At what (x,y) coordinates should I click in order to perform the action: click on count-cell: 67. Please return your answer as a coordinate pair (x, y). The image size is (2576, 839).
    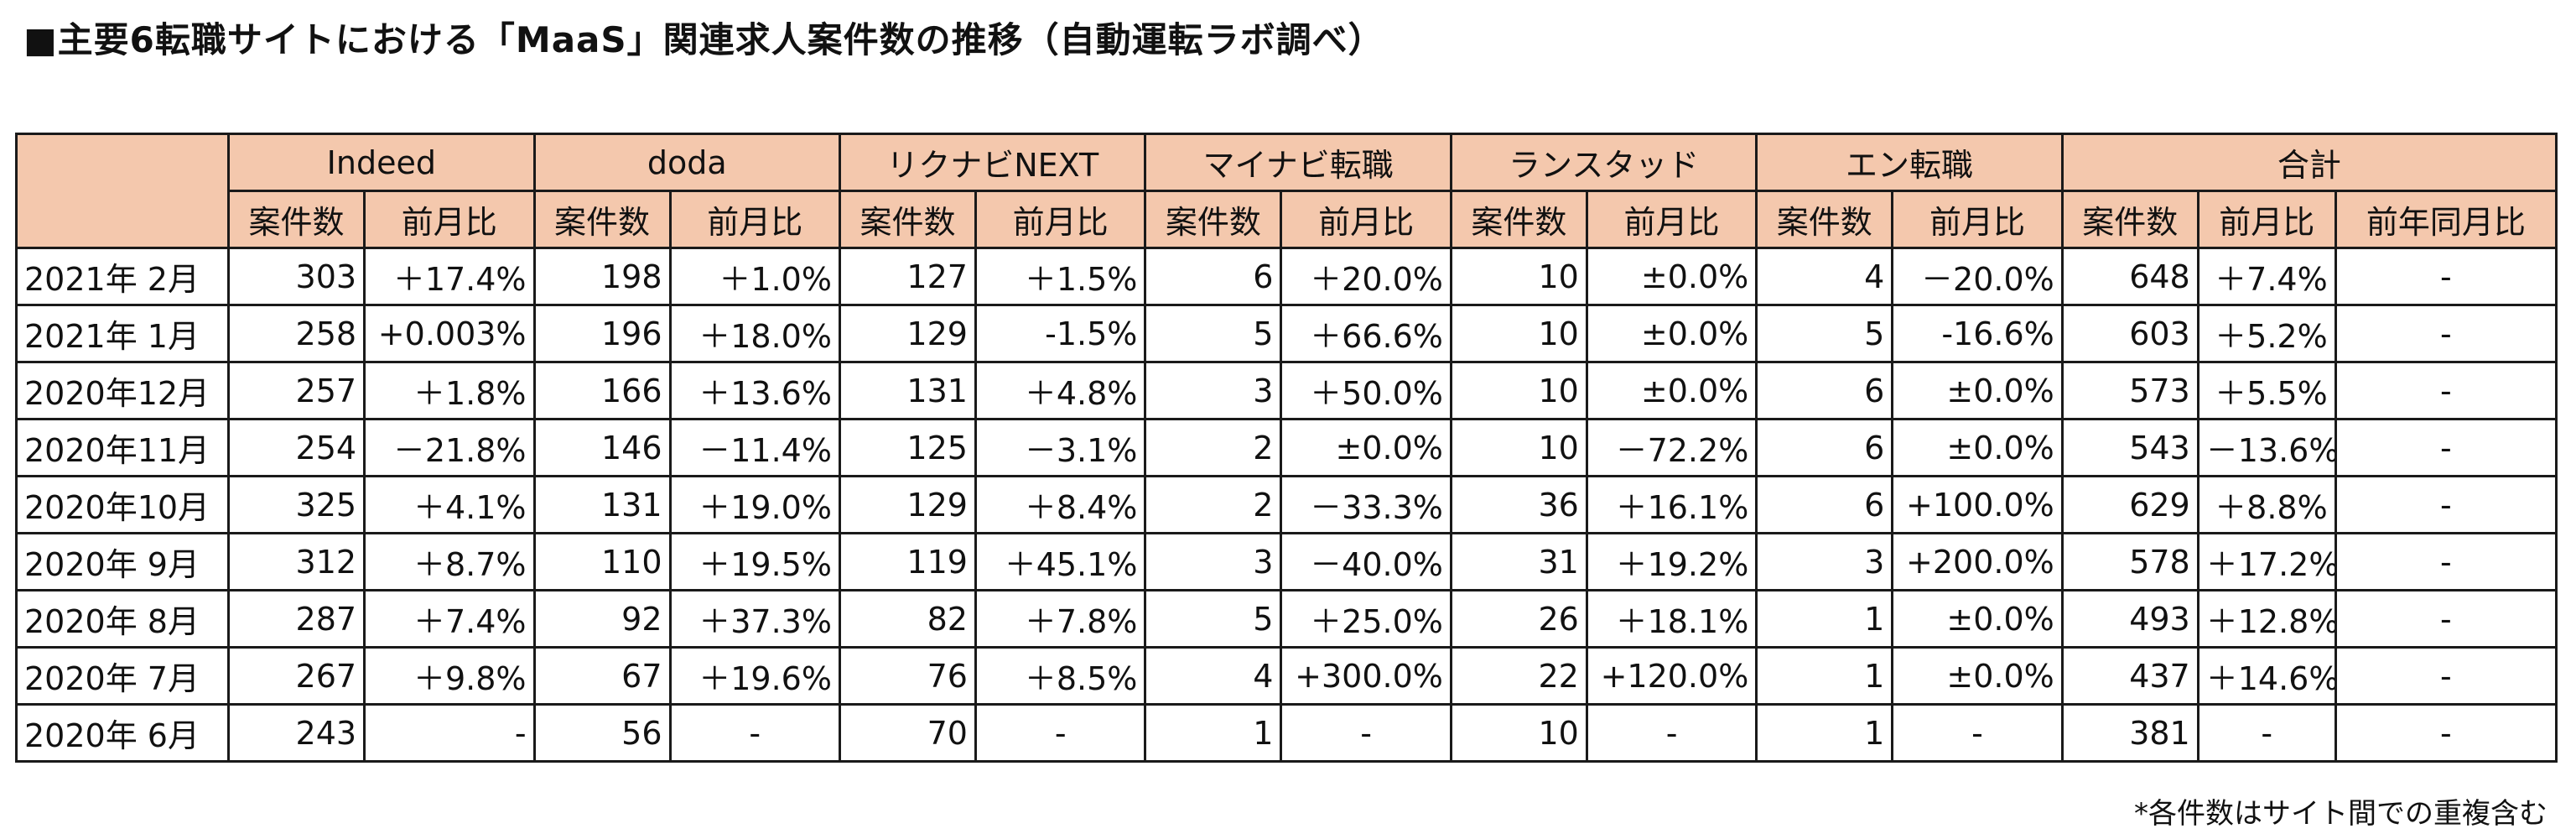
    Looking at the image, I should click on (602, 676).